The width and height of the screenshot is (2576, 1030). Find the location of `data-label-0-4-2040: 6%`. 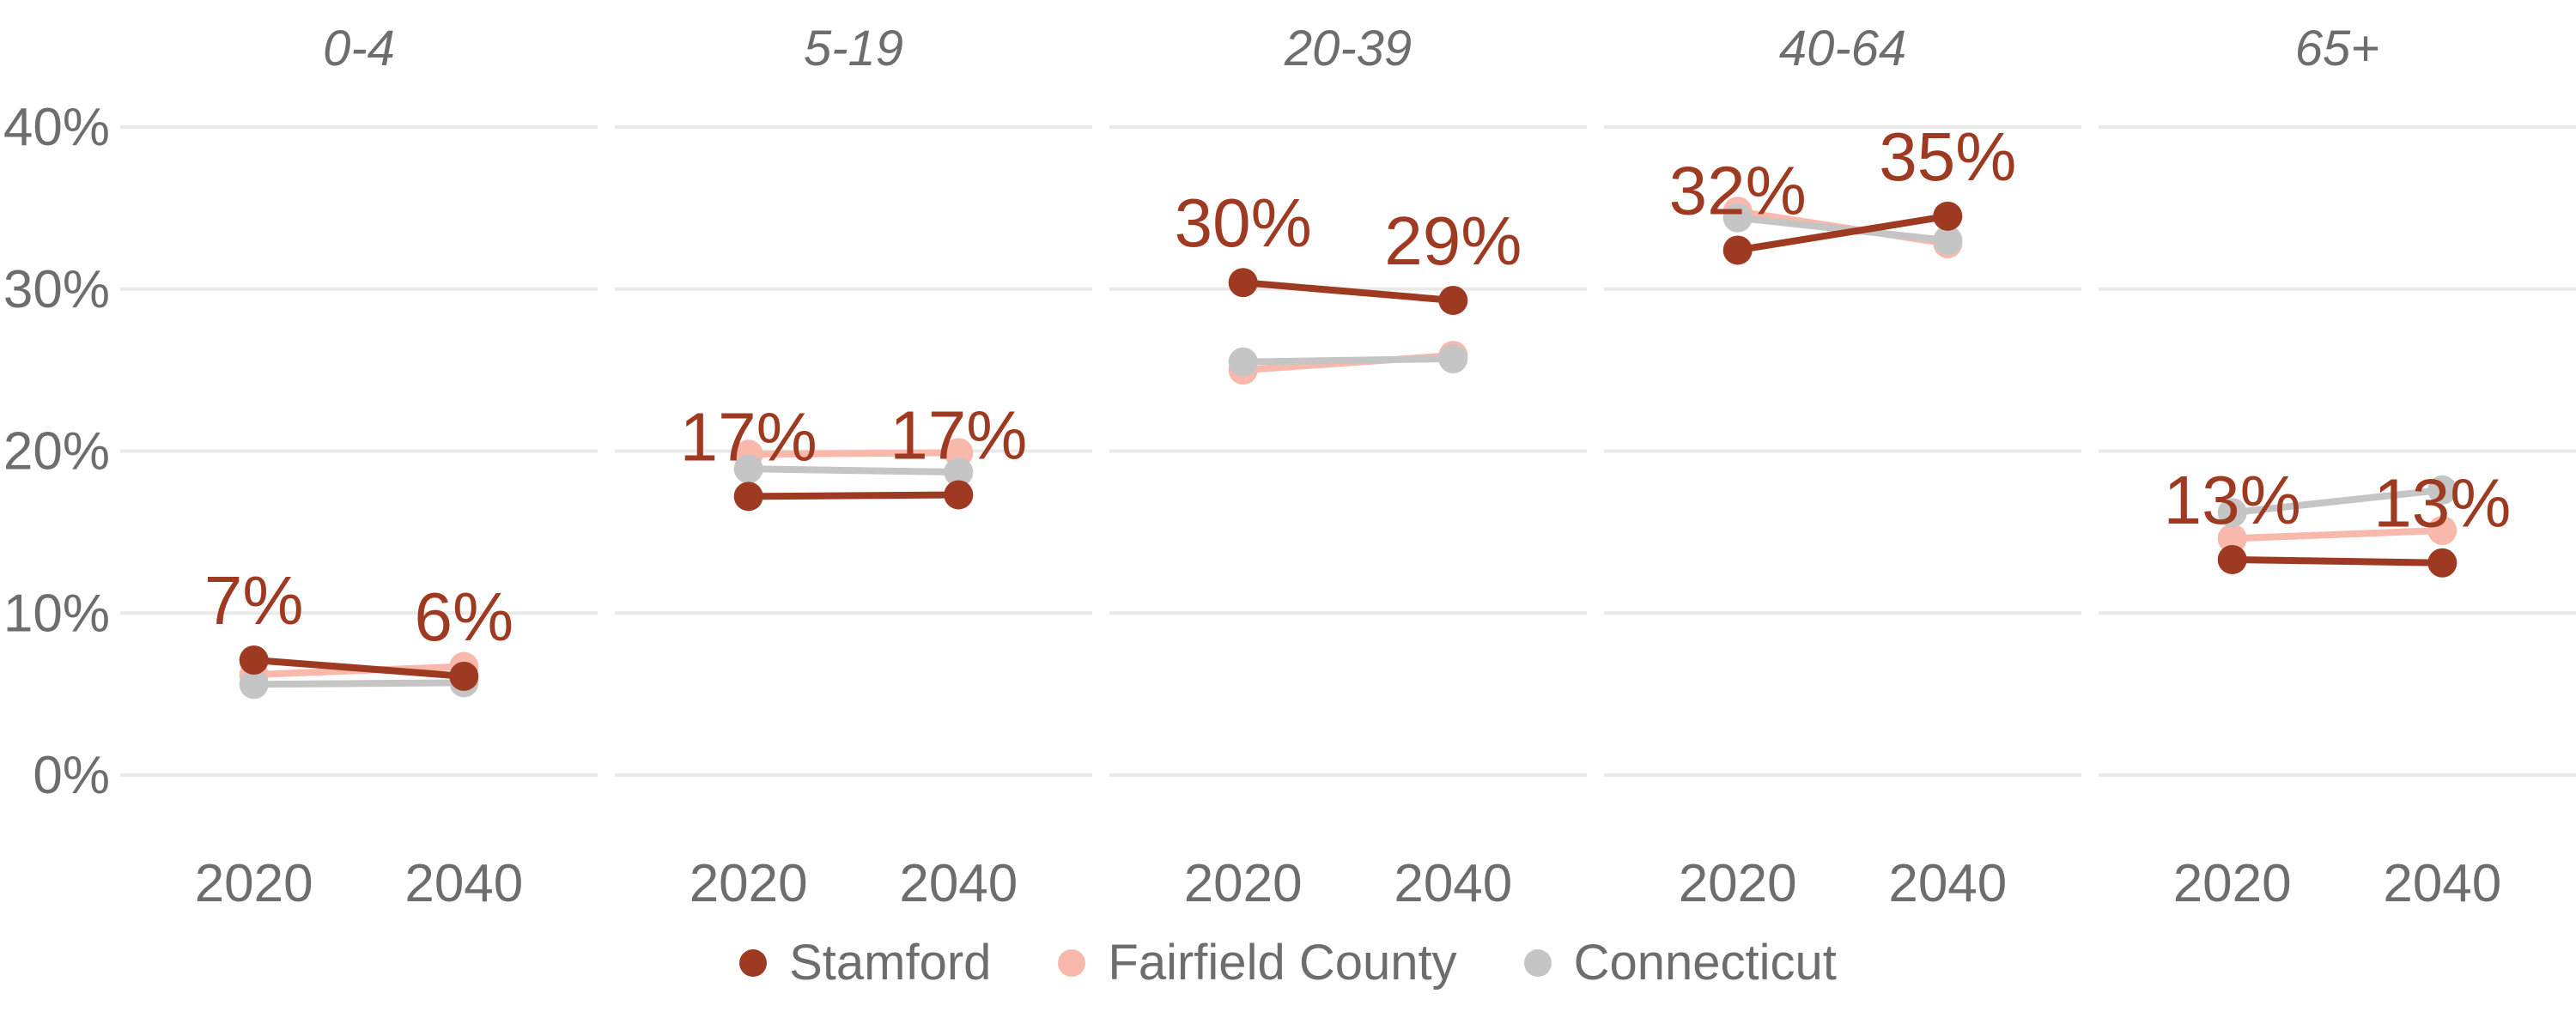

data-label-0-4-2040: 6% is located at coordinates (464, 617).